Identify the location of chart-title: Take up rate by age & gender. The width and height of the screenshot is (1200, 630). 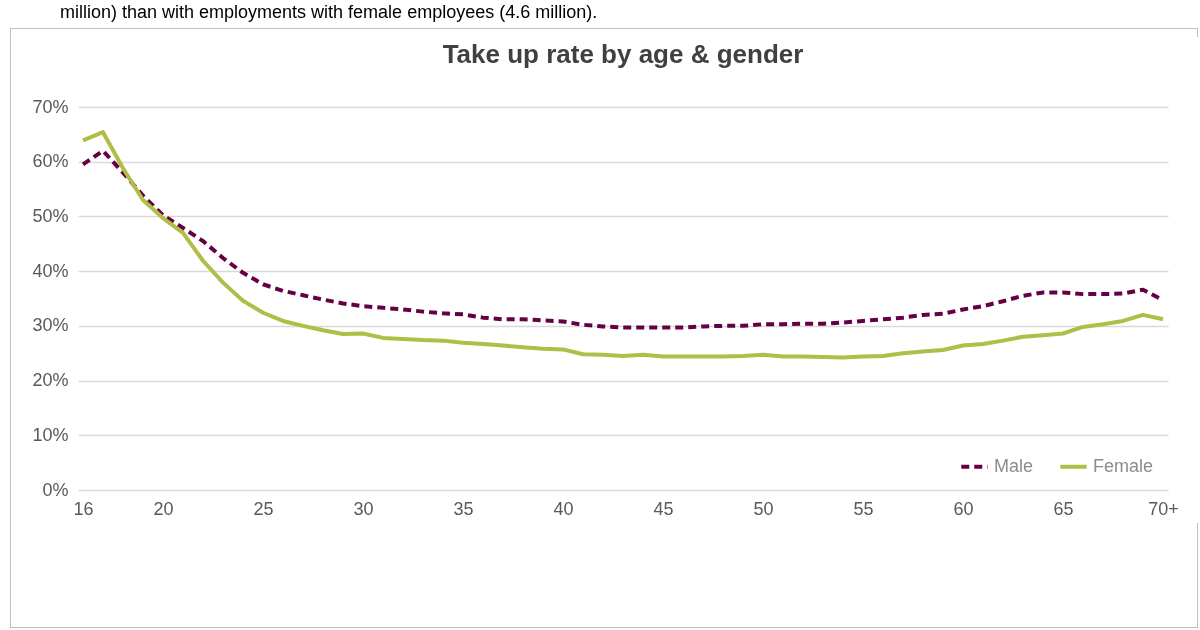
(623, 54).